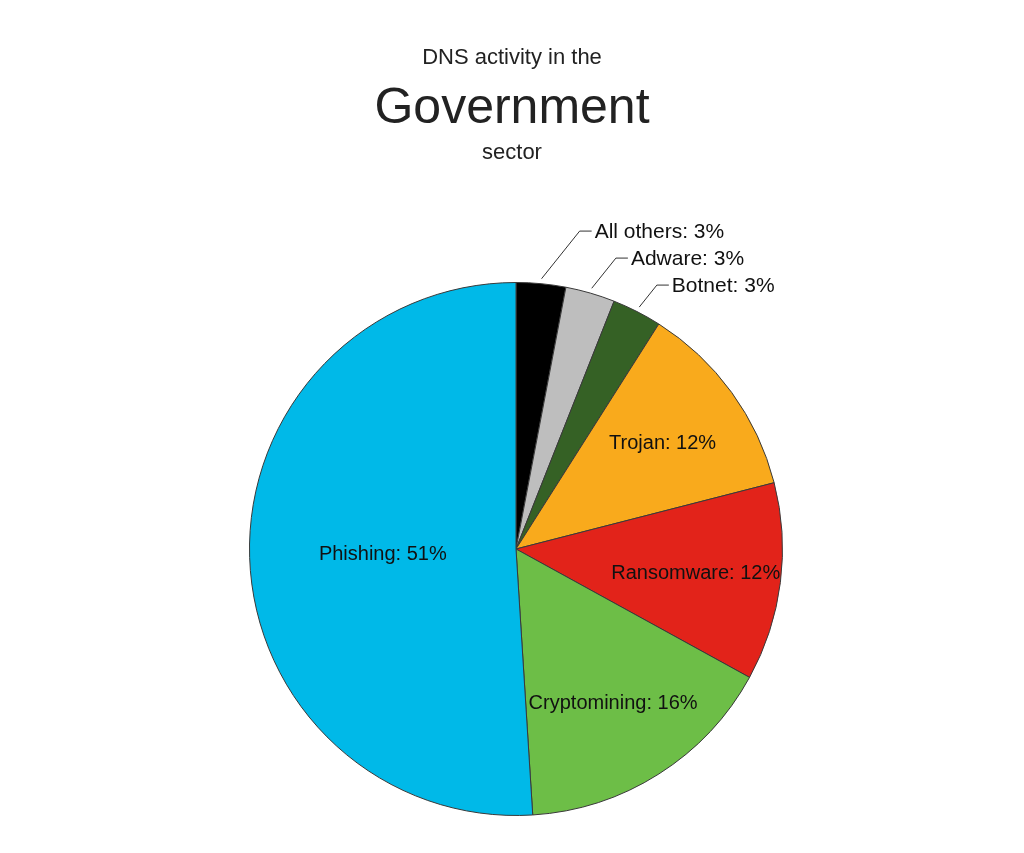 This screenshot has width=1024, height=853. I want to click on slice-label: Cryptomining: 16%, so click(613, 702).